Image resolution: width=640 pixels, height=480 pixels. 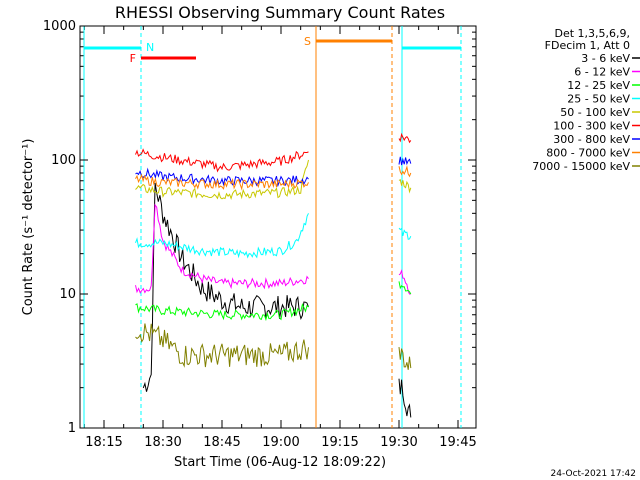 What do you see at coordinates (133, 58) in the screenshot?
I see `annotation-label: F` at bounding box center [133, 58].